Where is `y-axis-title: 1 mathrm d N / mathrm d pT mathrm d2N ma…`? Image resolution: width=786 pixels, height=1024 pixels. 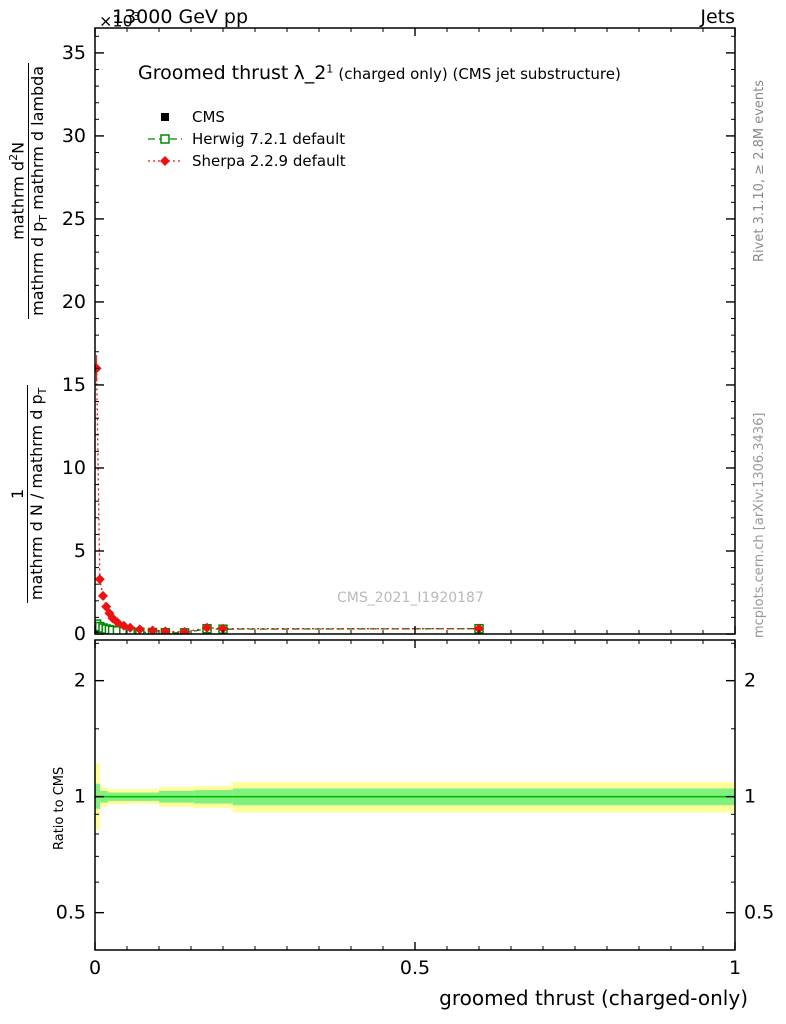 y-axis-title: 1 mathrm d N / mathrm d pT mathrm d2N ma… is located at coordinates (29, 333).